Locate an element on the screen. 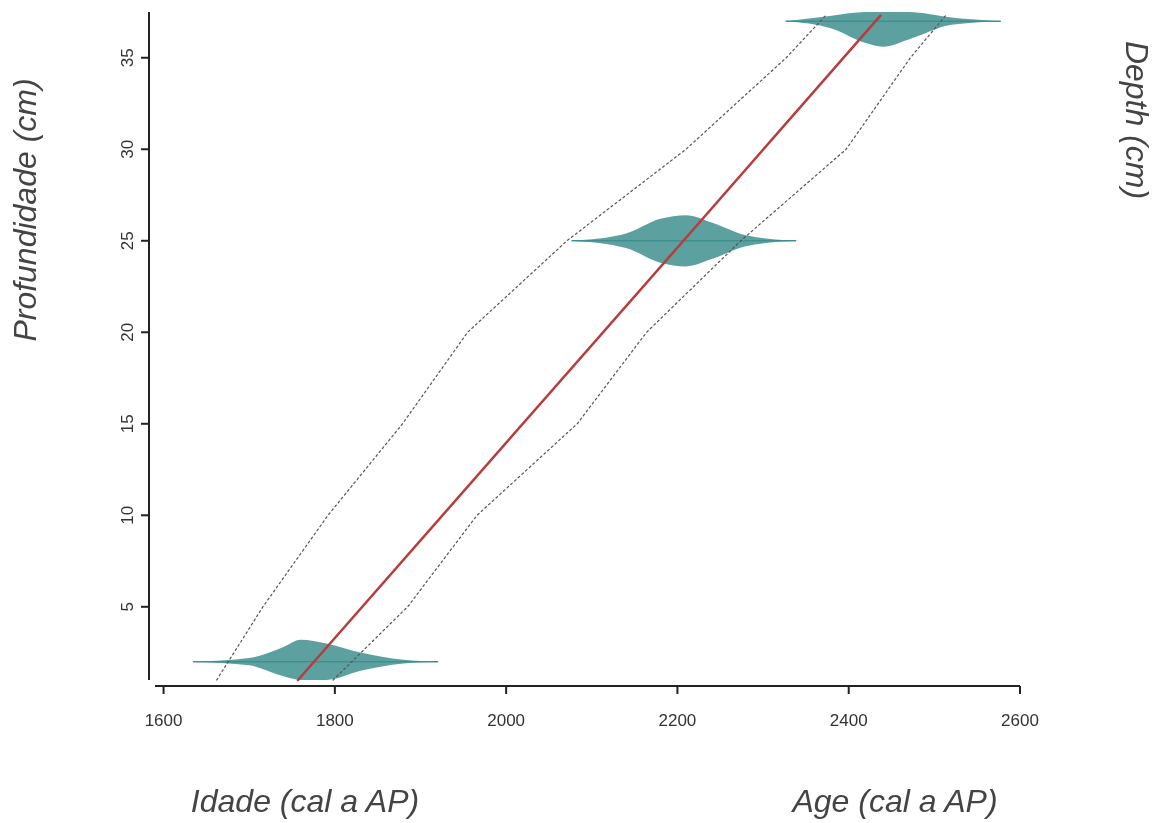  x-tick-label: 2600 is located at coordinates (1020, 720).